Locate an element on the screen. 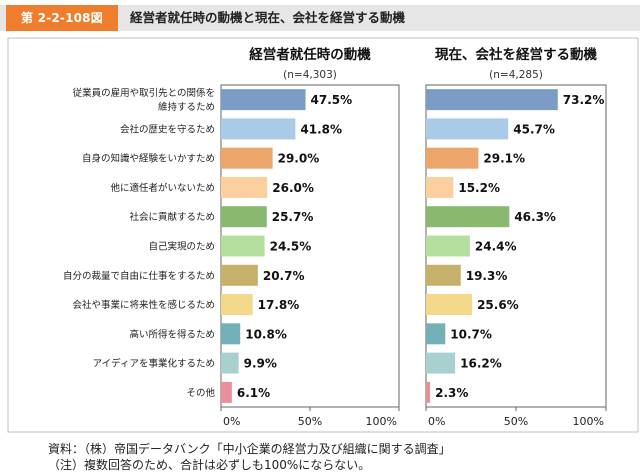  category-label-0-0: 従業員の雇用や取引先との関係を is located at coordinates (144, 93).